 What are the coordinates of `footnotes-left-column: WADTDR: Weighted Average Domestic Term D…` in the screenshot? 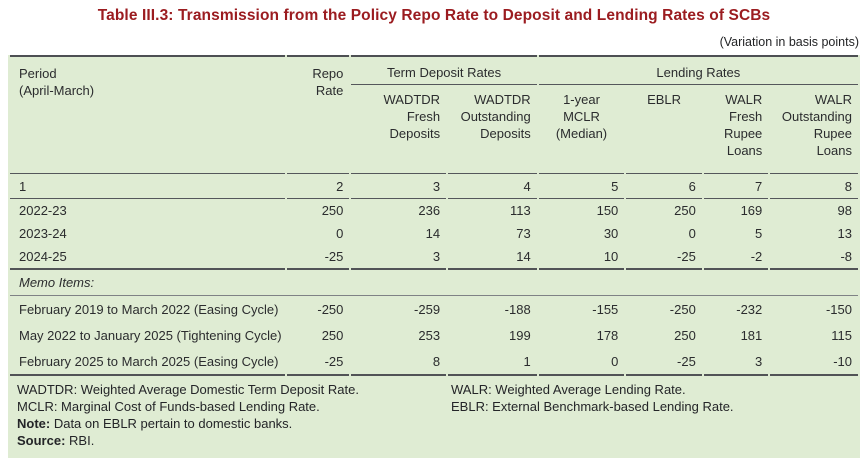 It's located at (234, 415).